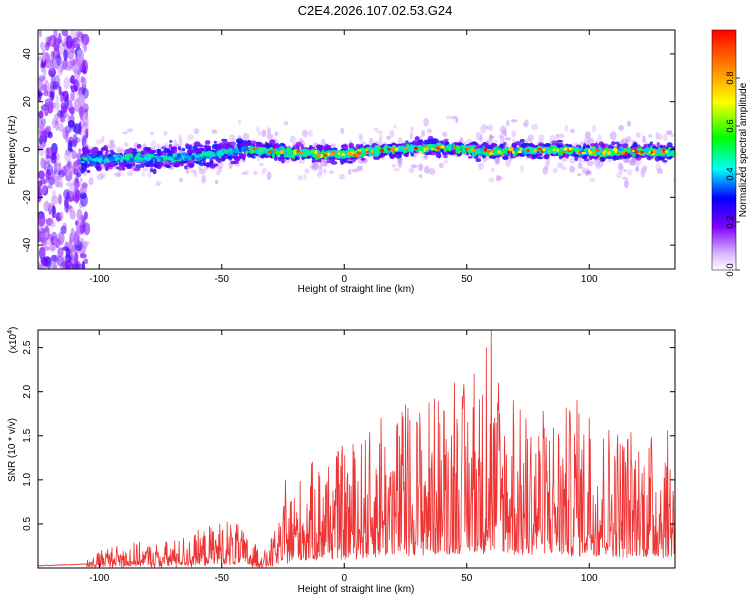 This screenshot has height=600, width=750. What do you see at coordinates (743, 149) in the screenshot?
I see `colorbar-label: Normalized spectral amplitude` at bounding box center [743, 149].